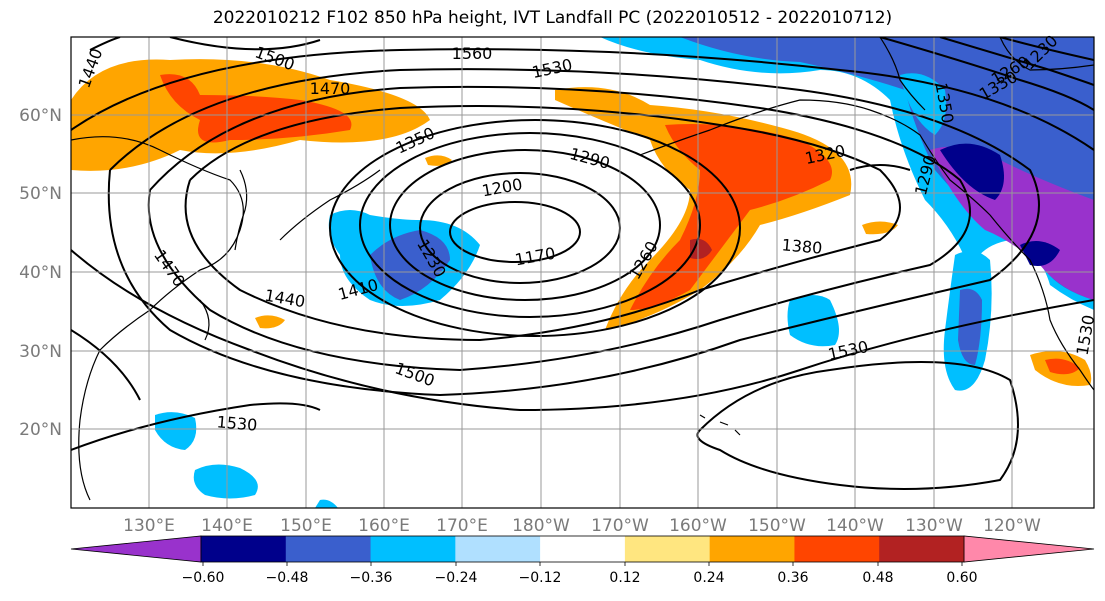  I want to click on lon-label: 130°E, so click(149, 526).